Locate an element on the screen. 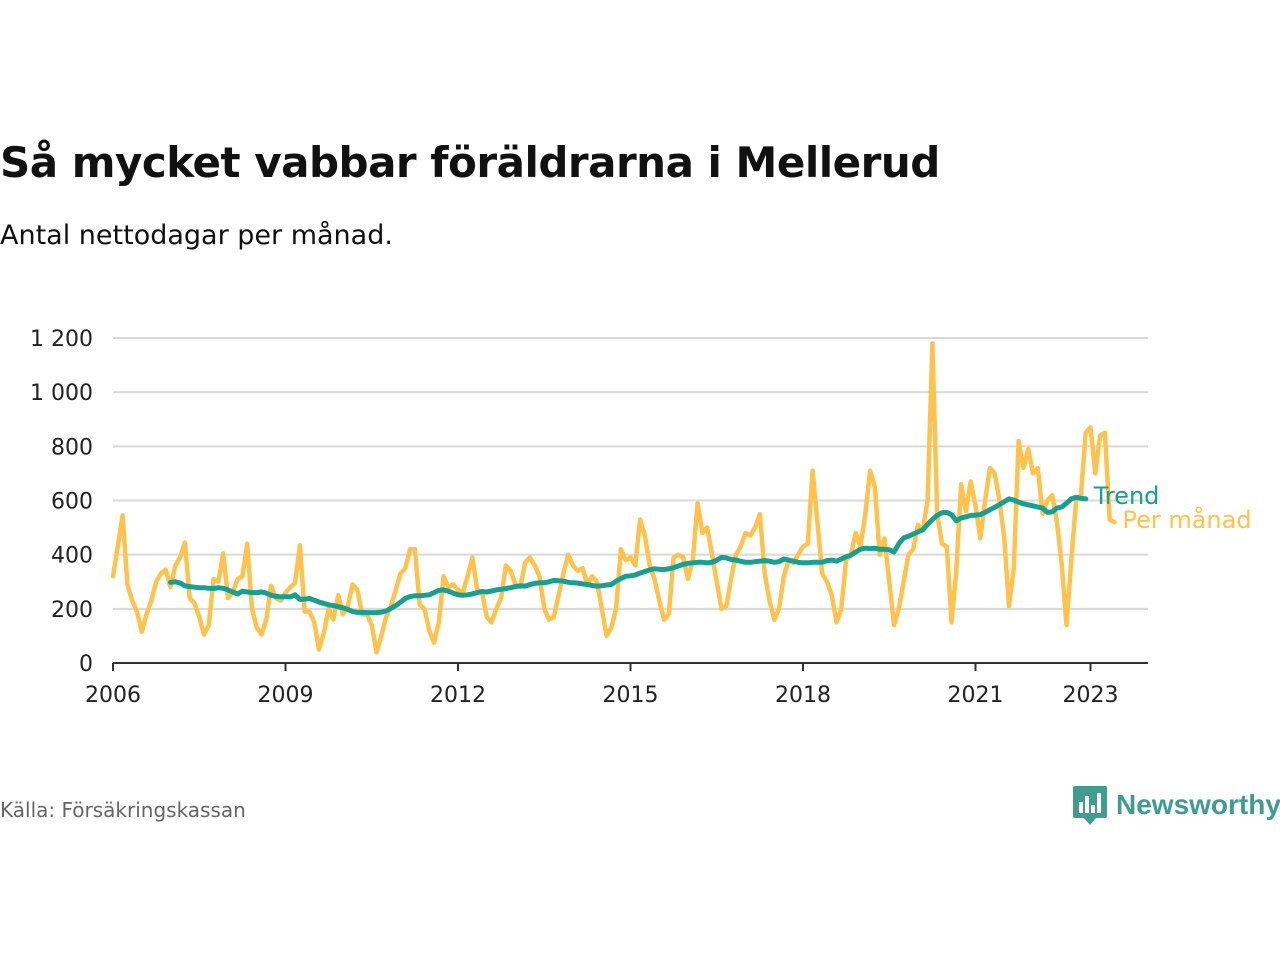 This screenshot has width=1280, height=960. y-tick-label: 200 is located at coordinates (72, 610).